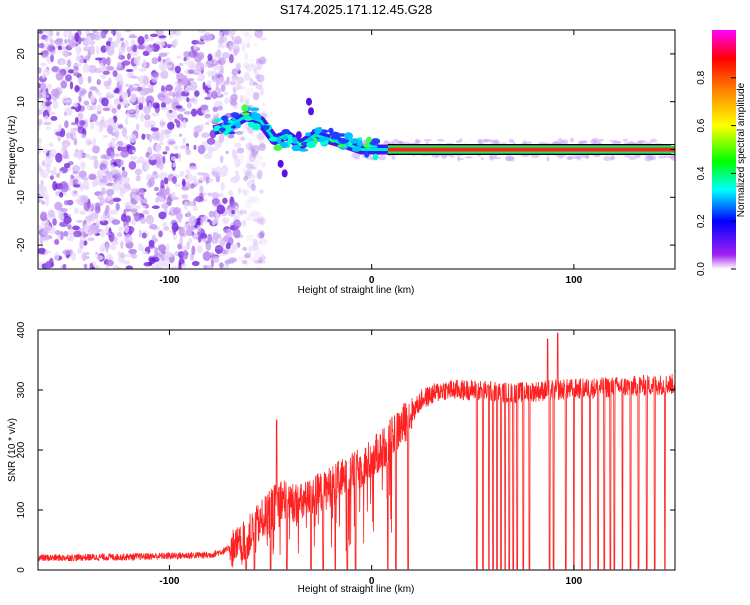 The width and height of the screenshot is (750, 605). What do you see at coordinates (21, 389) in the screenshot?
I see `snr-y-tick-label: 300` at bounding box center [21, 389].